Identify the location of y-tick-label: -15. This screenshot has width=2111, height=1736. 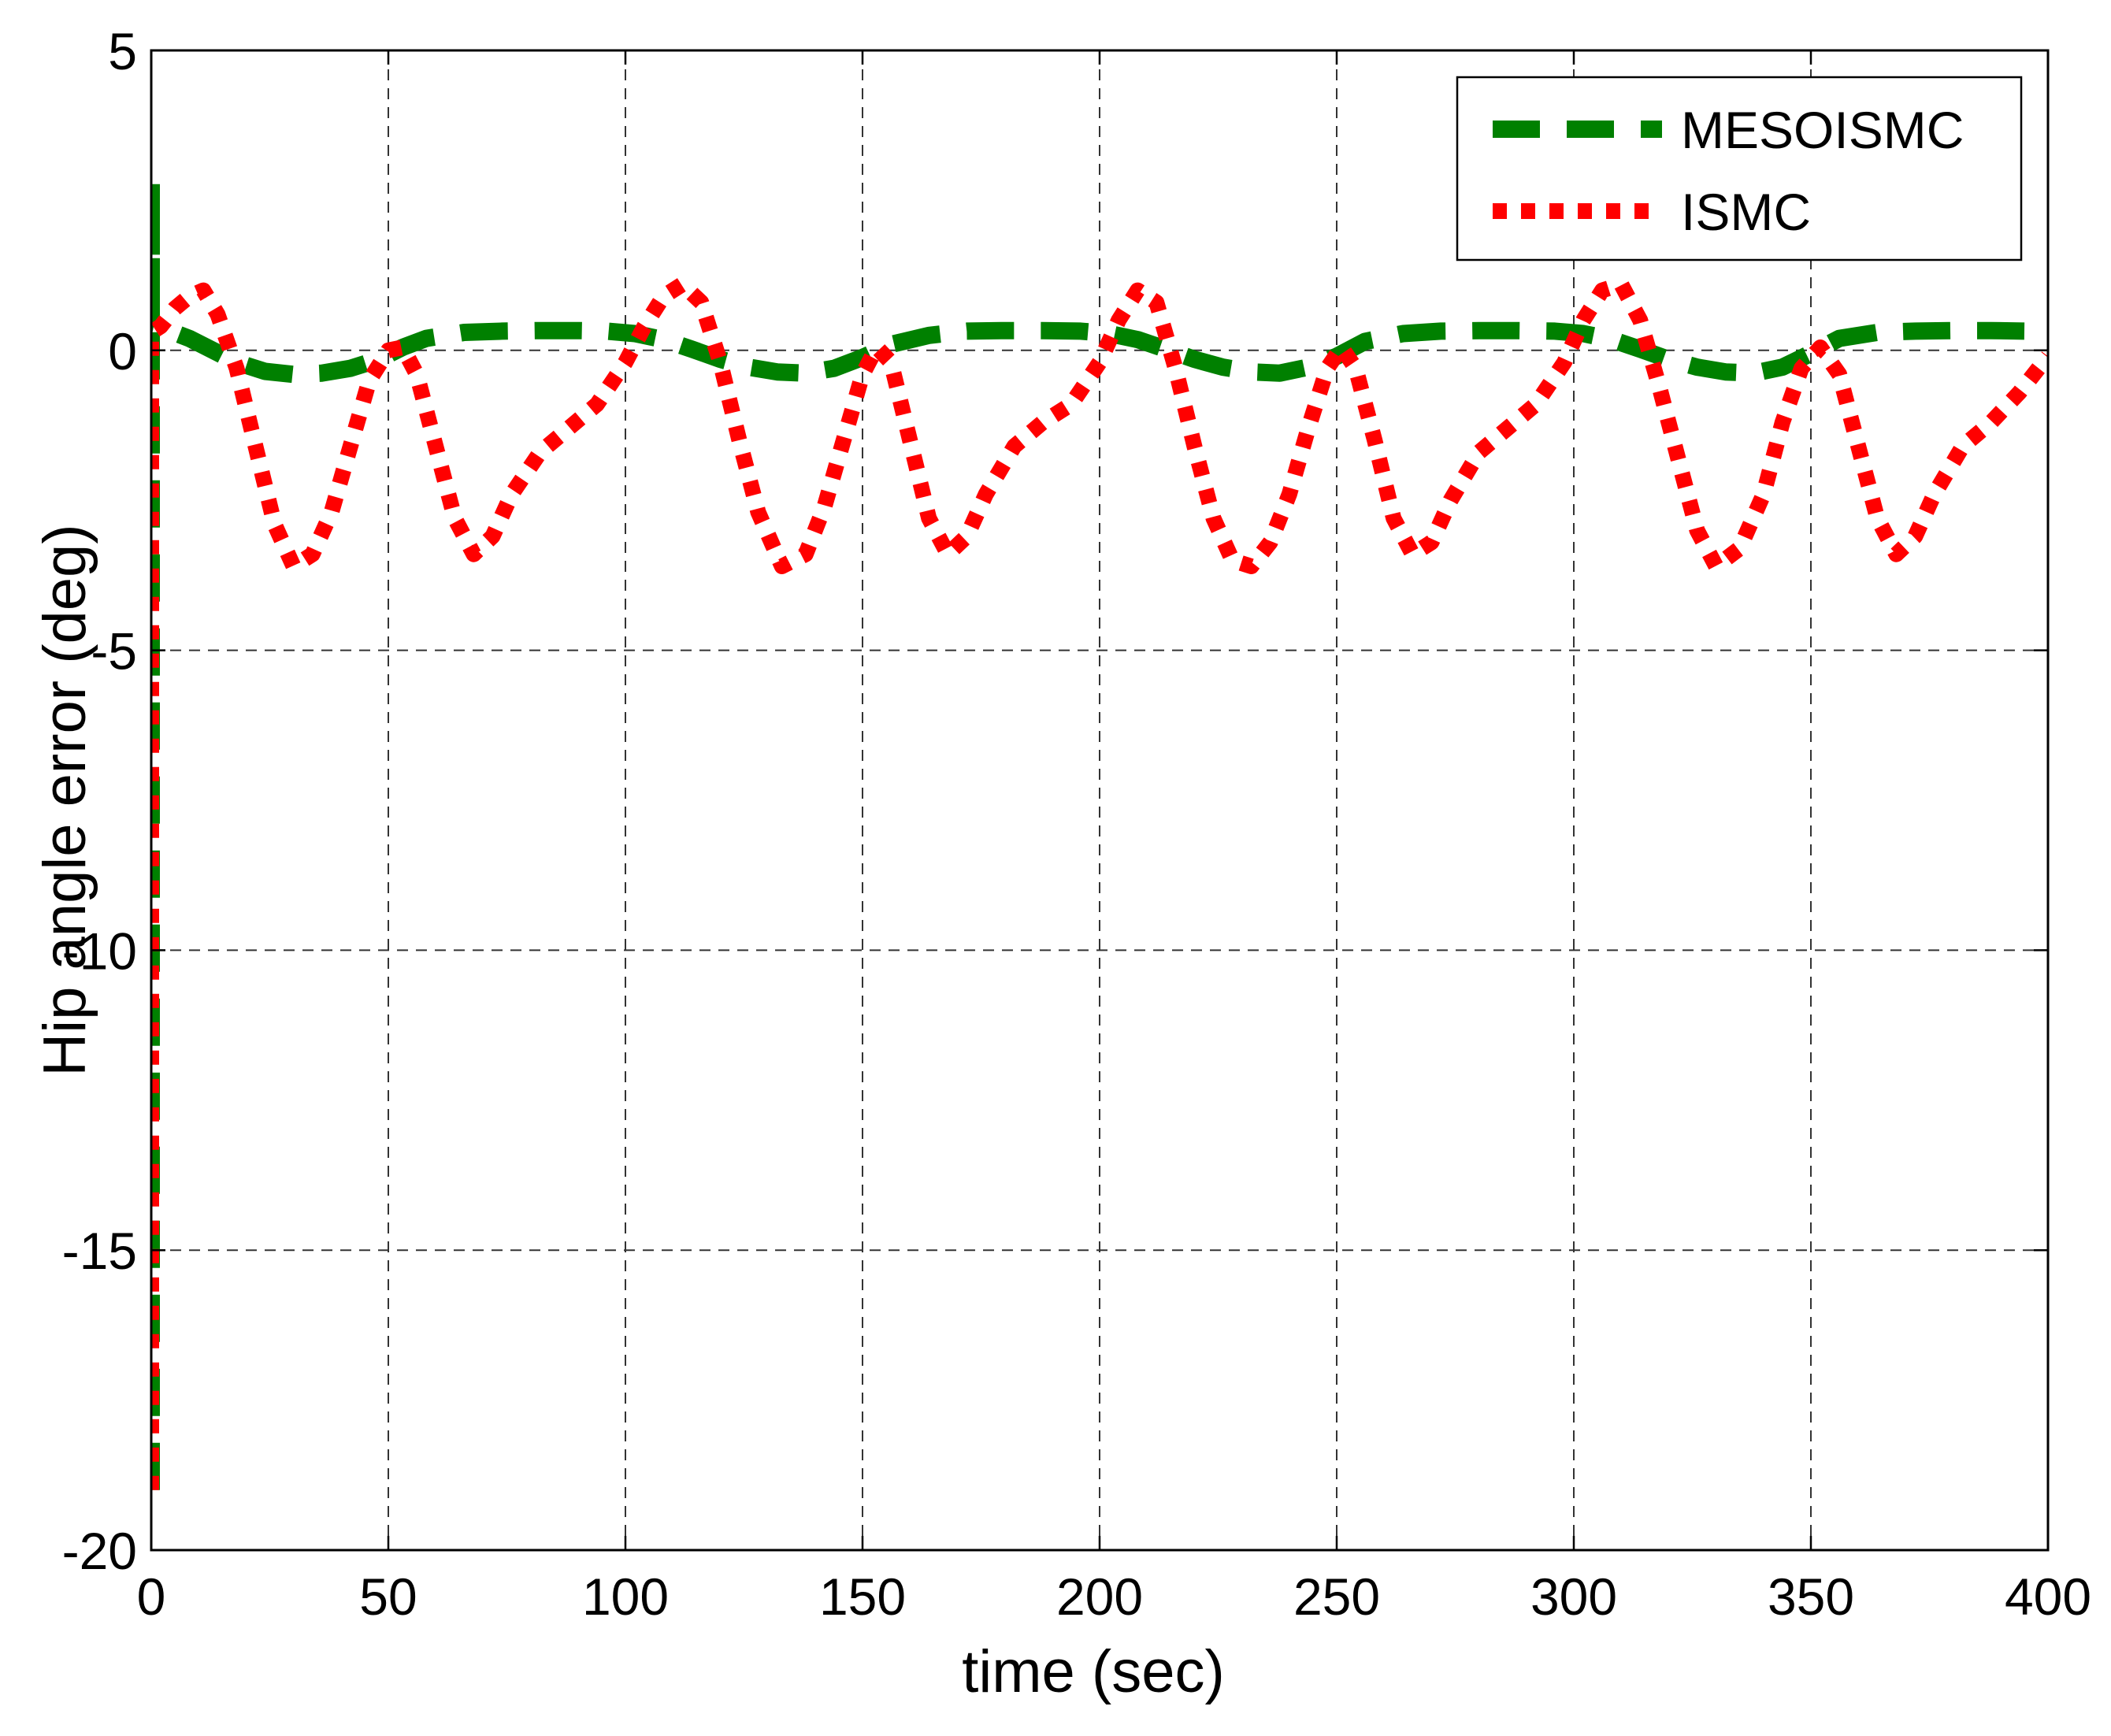
(99, 1251).